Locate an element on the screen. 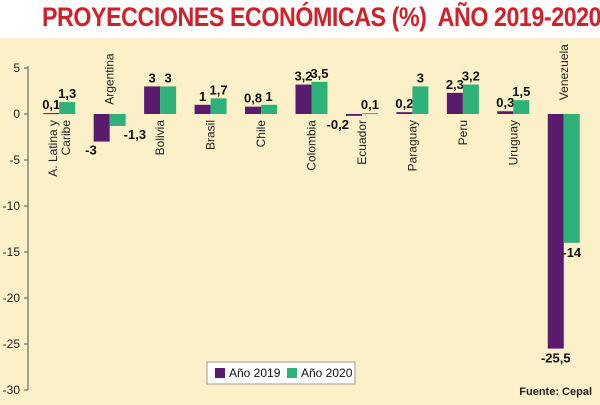  y-tick-label: -15 is located at coordinates (12, 252).